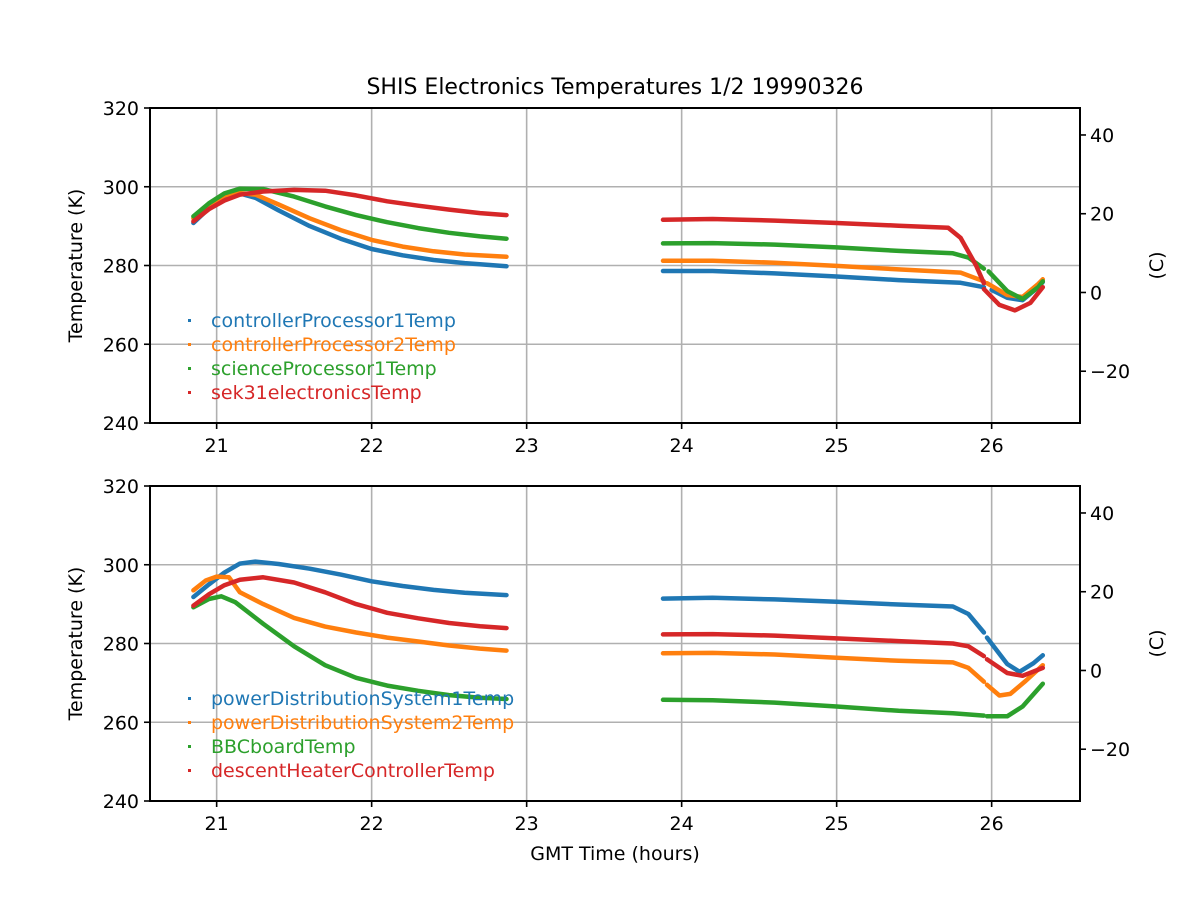 This screenshot has width=1200, height=904. I want to click on legend-entry: controllerProcessor1Temp, so click(333, 321).